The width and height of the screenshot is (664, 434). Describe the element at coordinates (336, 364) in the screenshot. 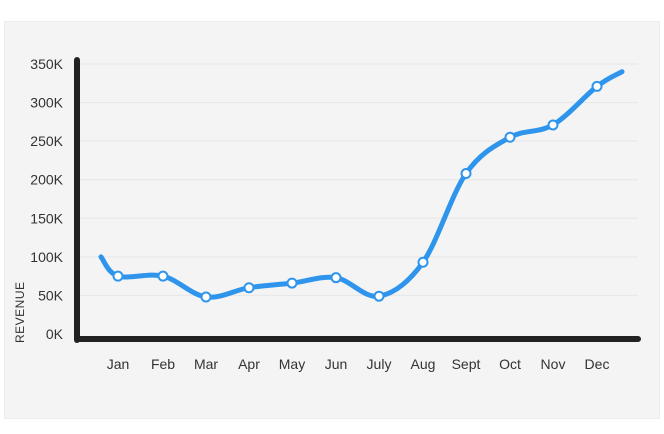

I see `x-tick-label: Jun` at that location.